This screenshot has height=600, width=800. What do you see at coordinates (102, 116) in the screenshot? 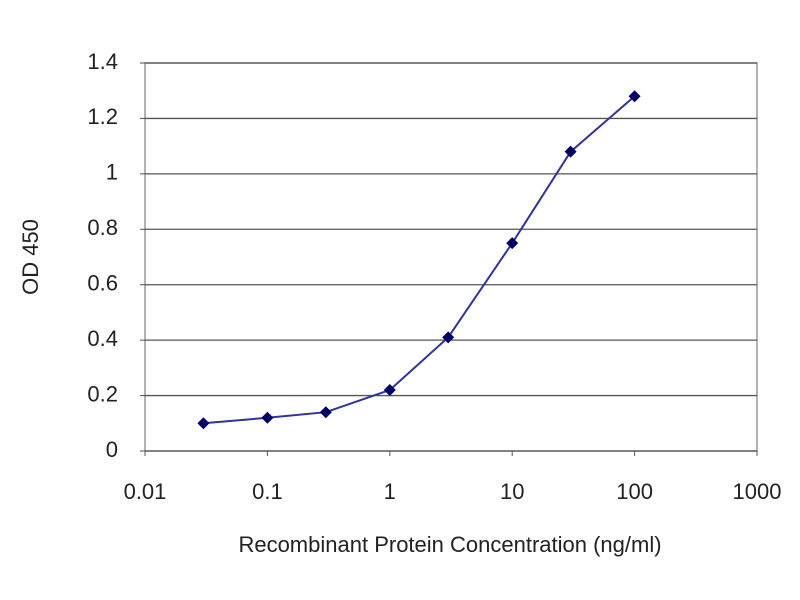
I see `y-tick-label: 1.2` at bounding box center [102, 116].